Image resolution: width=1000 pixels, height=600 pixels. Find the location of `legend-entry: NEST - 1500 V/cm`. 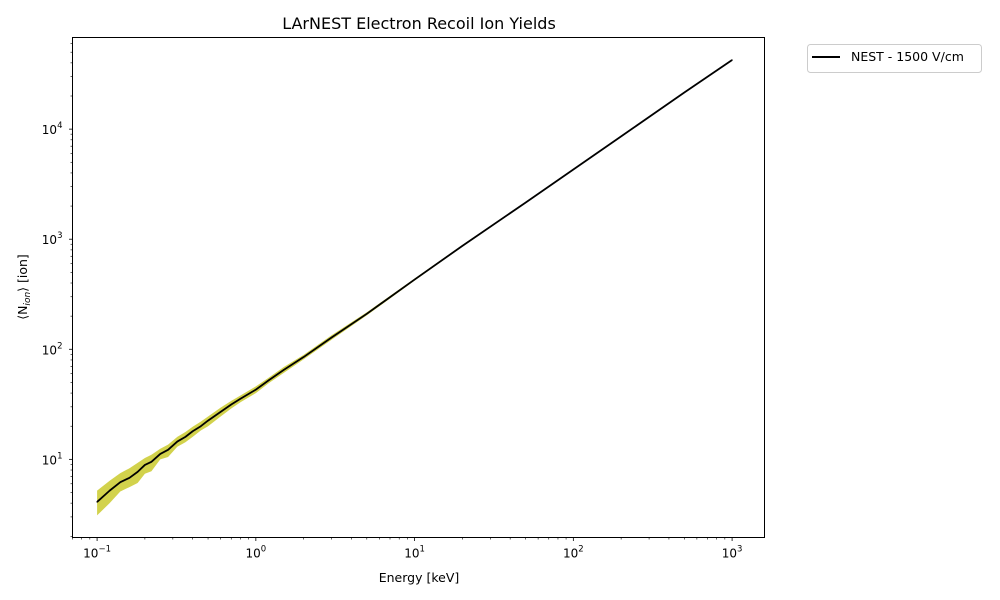

legend-entry: NEST - 1500 V/cm is located at coordinates (907, 56).